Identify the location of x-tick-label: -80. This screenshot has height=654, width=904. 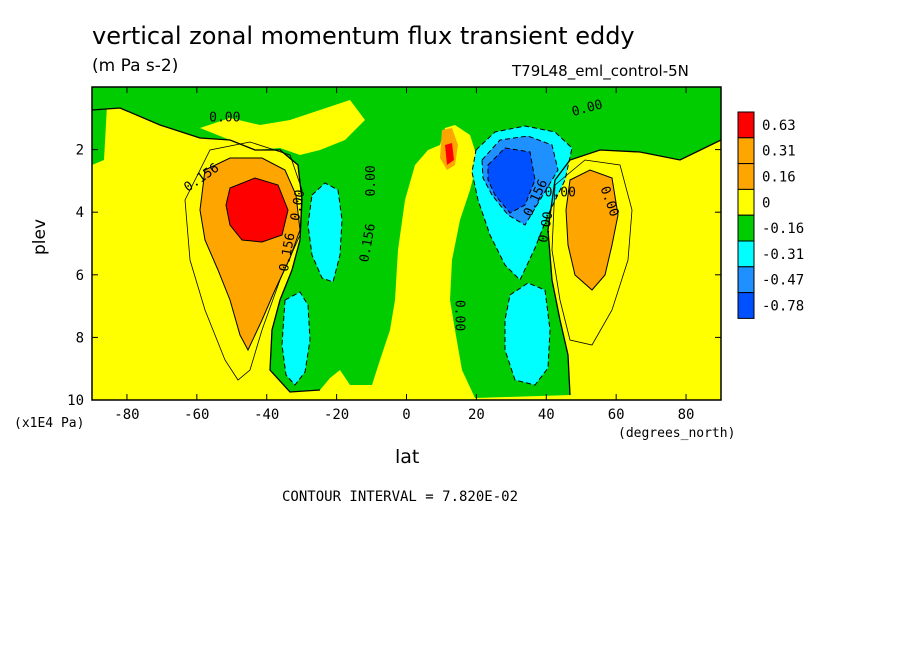
(126, 415).